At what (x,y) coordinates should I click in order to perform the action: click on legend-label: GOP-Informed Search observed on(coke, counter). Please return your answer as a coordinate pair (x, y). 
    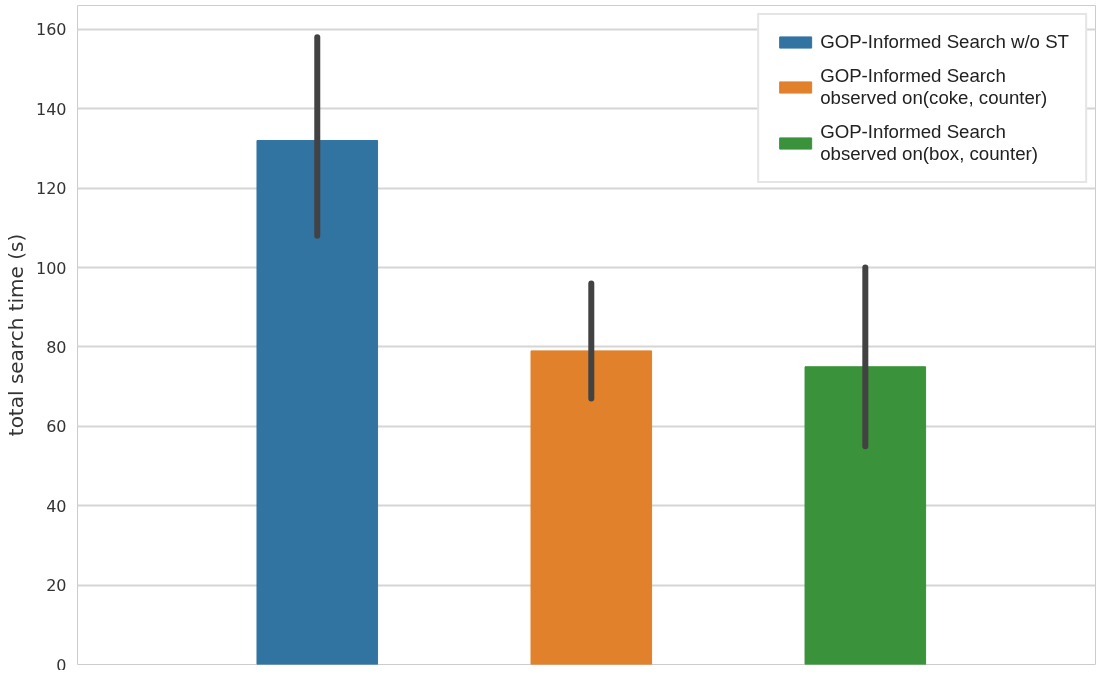
    Looking at the image, I should click on (934, 87).